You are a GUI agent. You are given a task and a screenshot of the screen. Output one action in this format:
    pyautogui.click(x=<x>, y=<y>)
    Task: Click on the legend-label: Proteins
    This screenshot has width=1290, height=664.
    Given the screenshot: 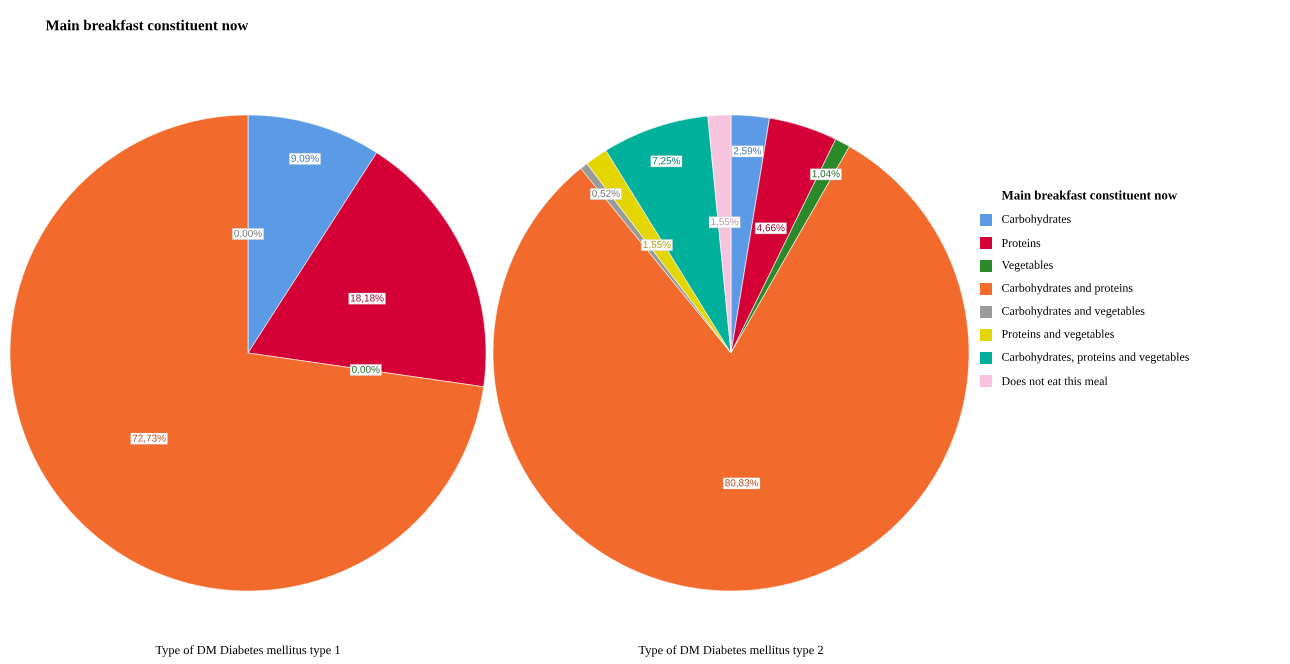 What is the action you would take?
    pyautogui.click(x=1021, y=242)
    